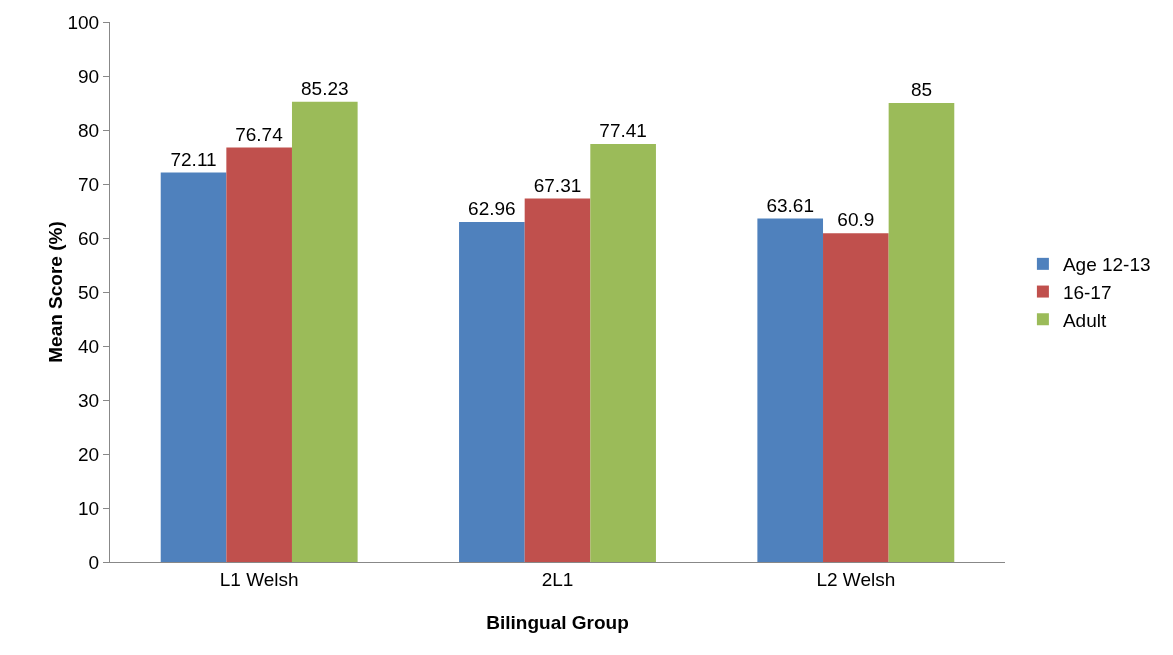 The image size is (1173, 655). What do you see at coordinates (89, 238) in the screenshot?
I see `y-tick-label: 60` at bounding box center [89, 238].